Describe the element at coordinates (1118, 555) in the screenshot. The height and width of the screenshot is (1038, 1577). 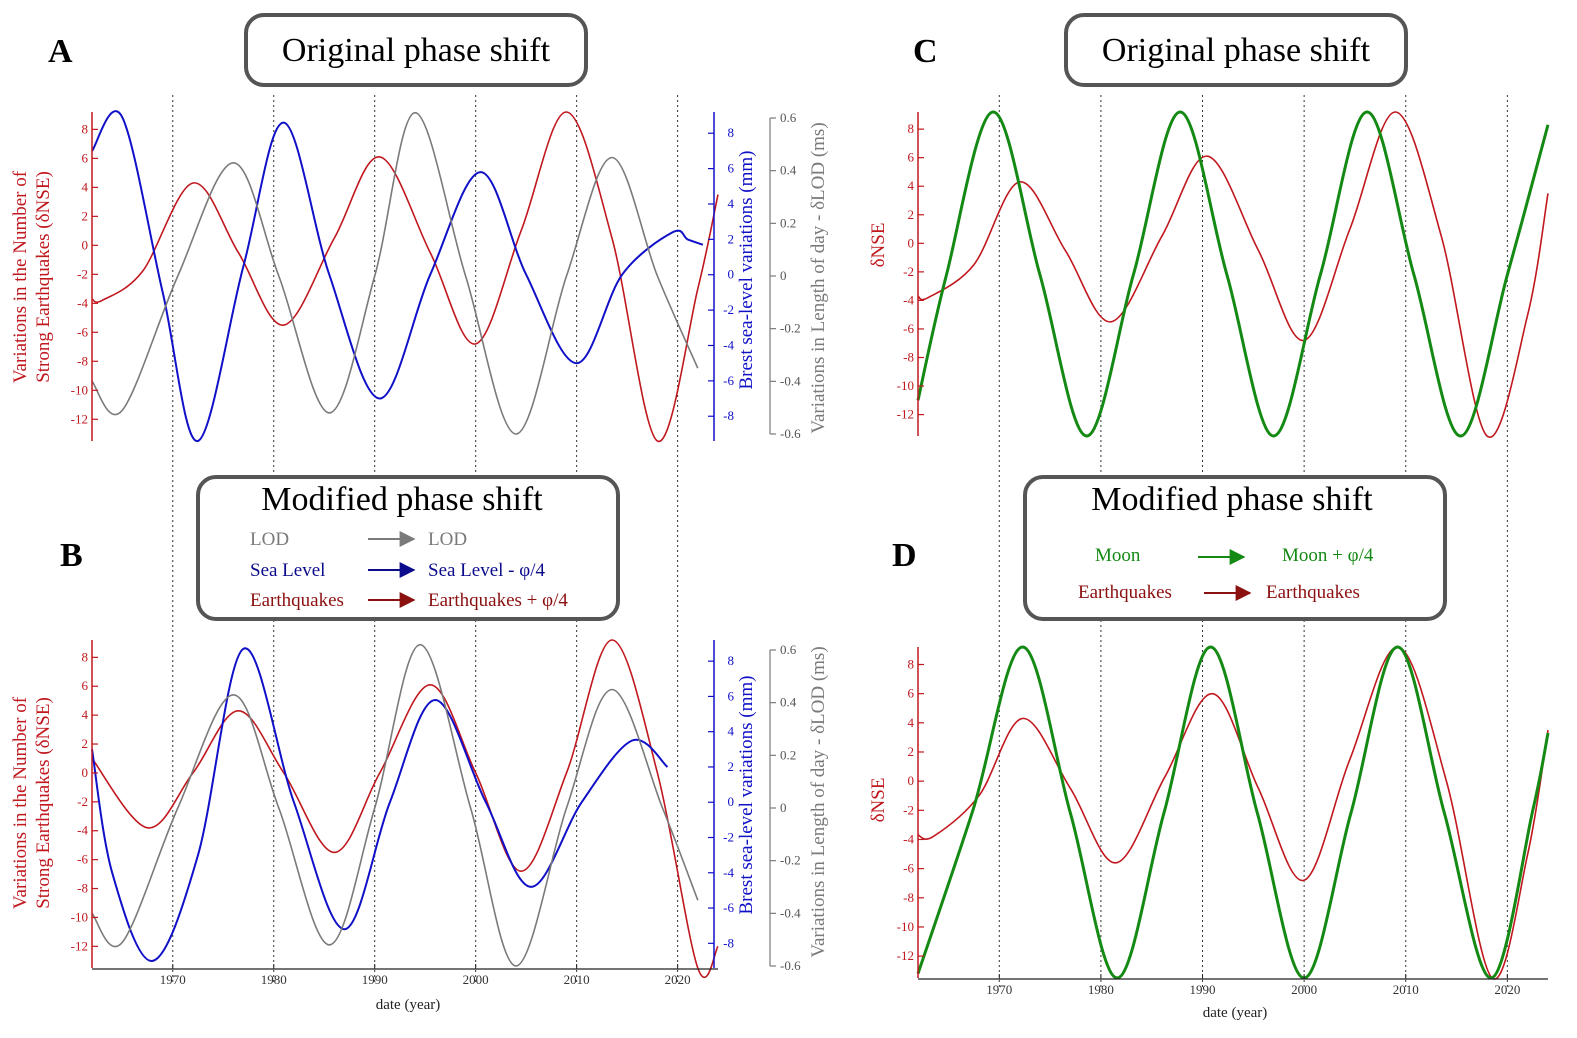
I see `legend-d-moon-from: Moon` at that location.